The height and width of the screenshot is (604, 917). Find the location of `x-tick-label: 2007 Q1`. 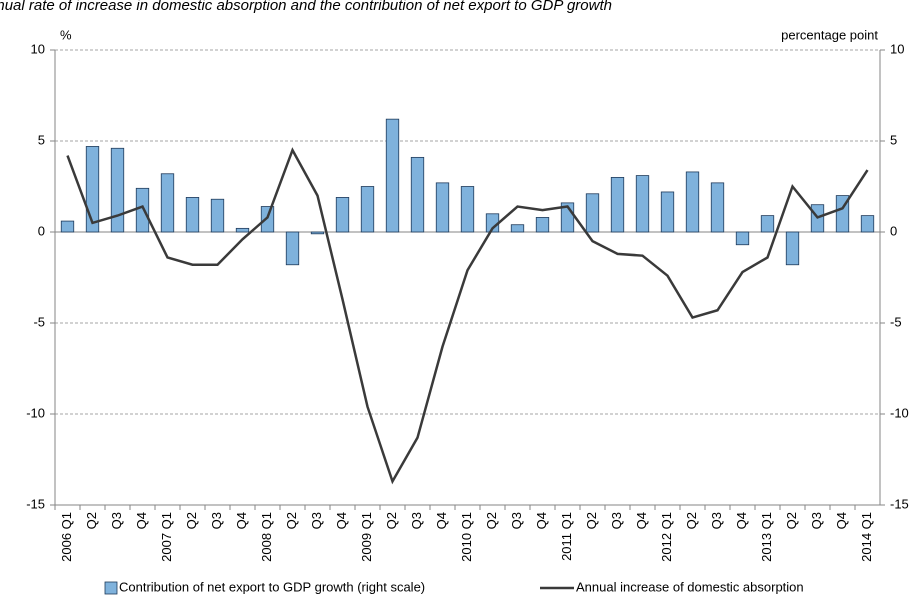

x-tick-label: 2007 Q1 is located at coordinates (166, 537).